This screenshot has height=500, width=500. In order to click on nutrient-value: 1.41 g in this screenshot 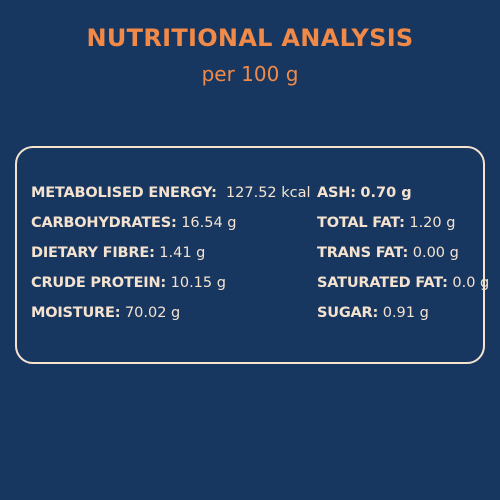, I will do `click(182, 253)`.